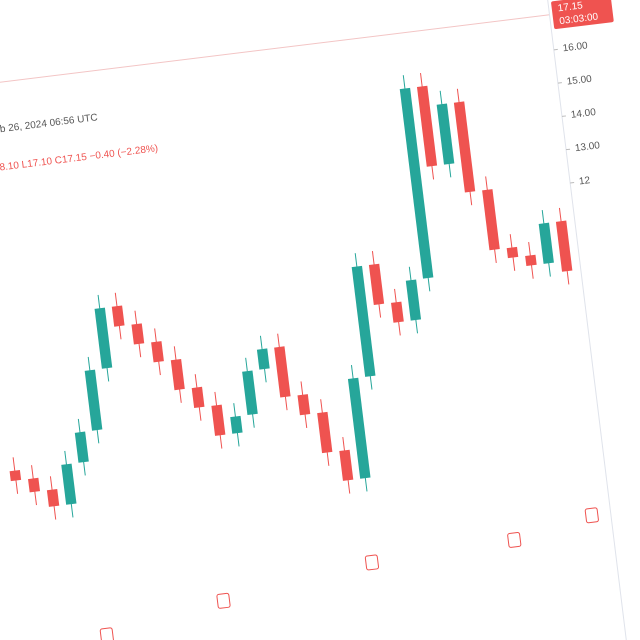 The height and width of the screenshot is (640, 640). I want to click on y-tick-label: 14.00, so click(583, 114).